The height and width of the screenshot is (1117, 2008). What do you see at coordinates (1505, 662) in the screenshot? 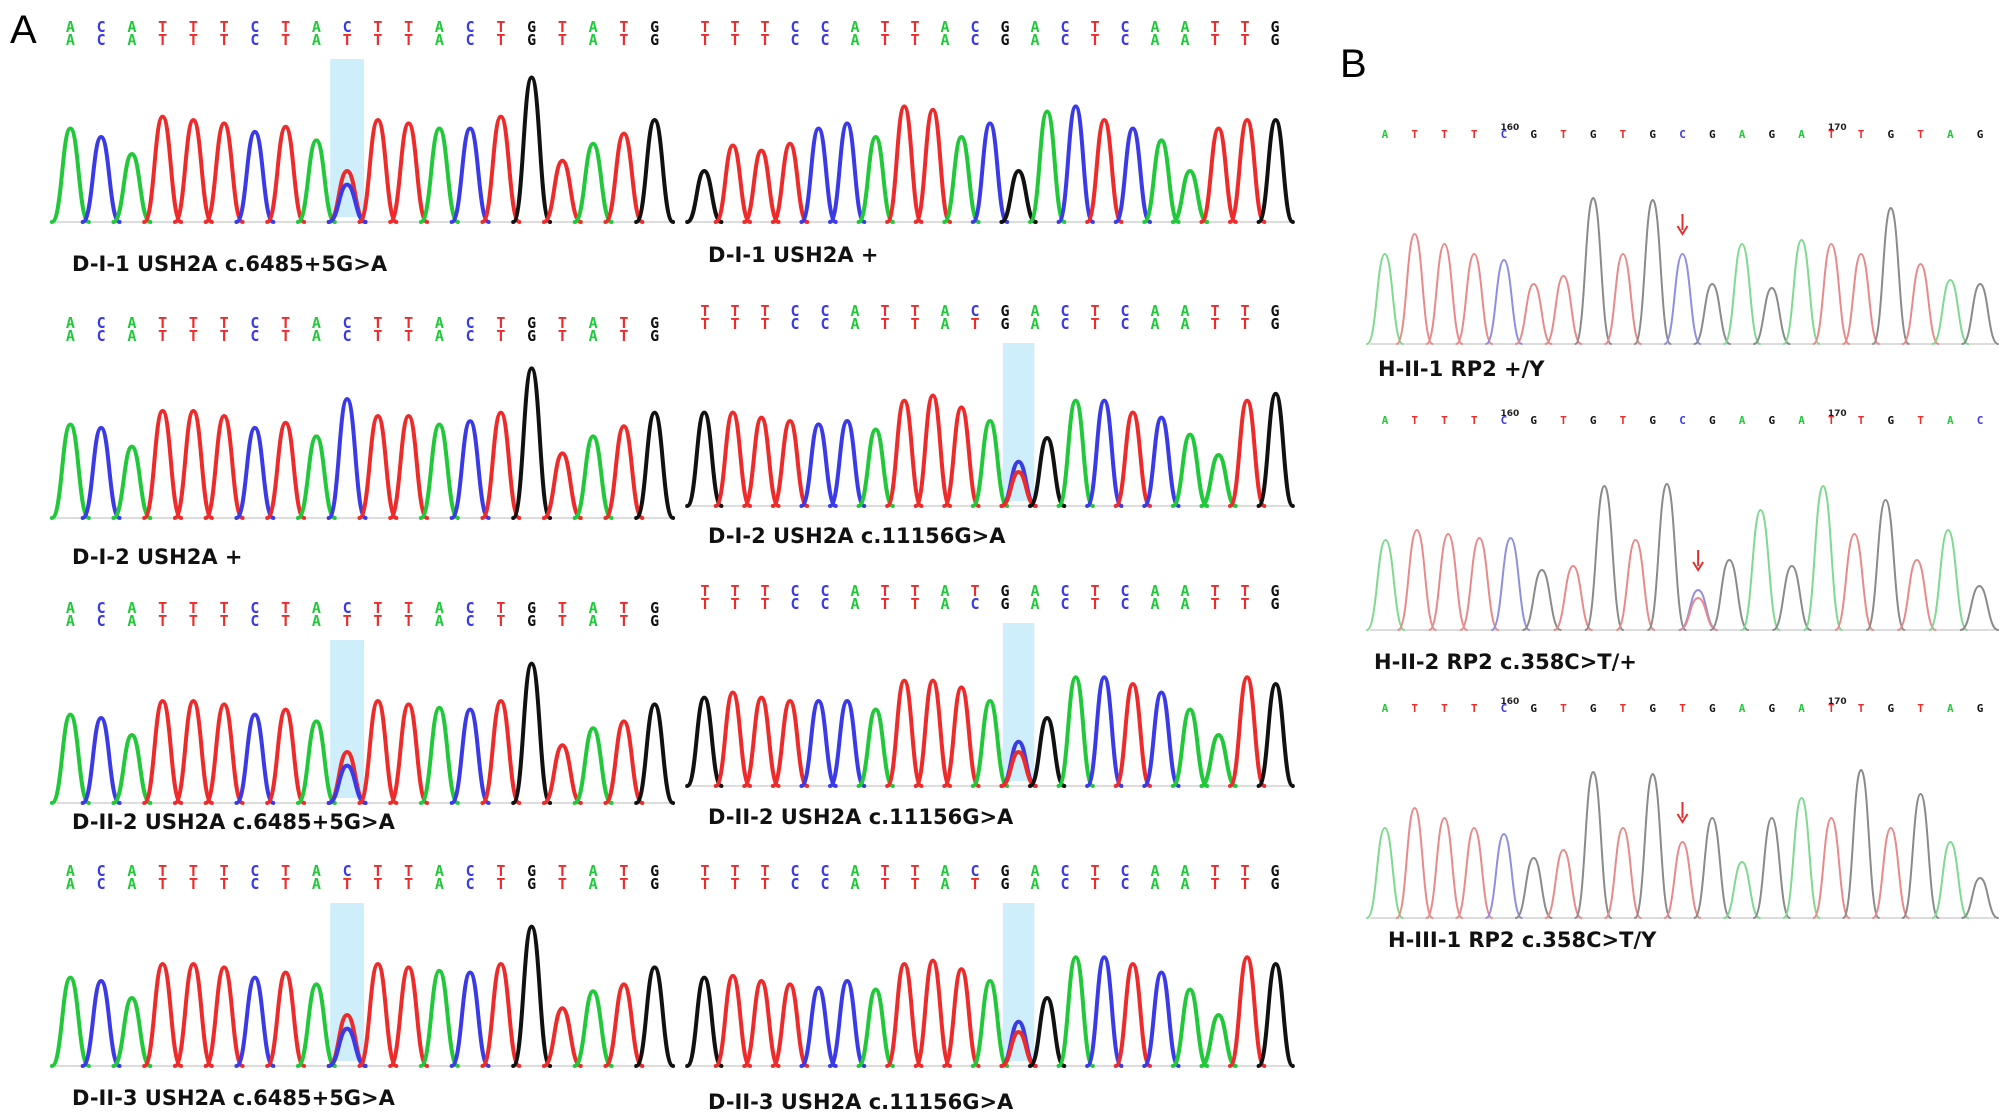
I see `caption-h-ii-2: H-II-2 RP2 c.358C>T/+` at bounding box center [1505, 662].